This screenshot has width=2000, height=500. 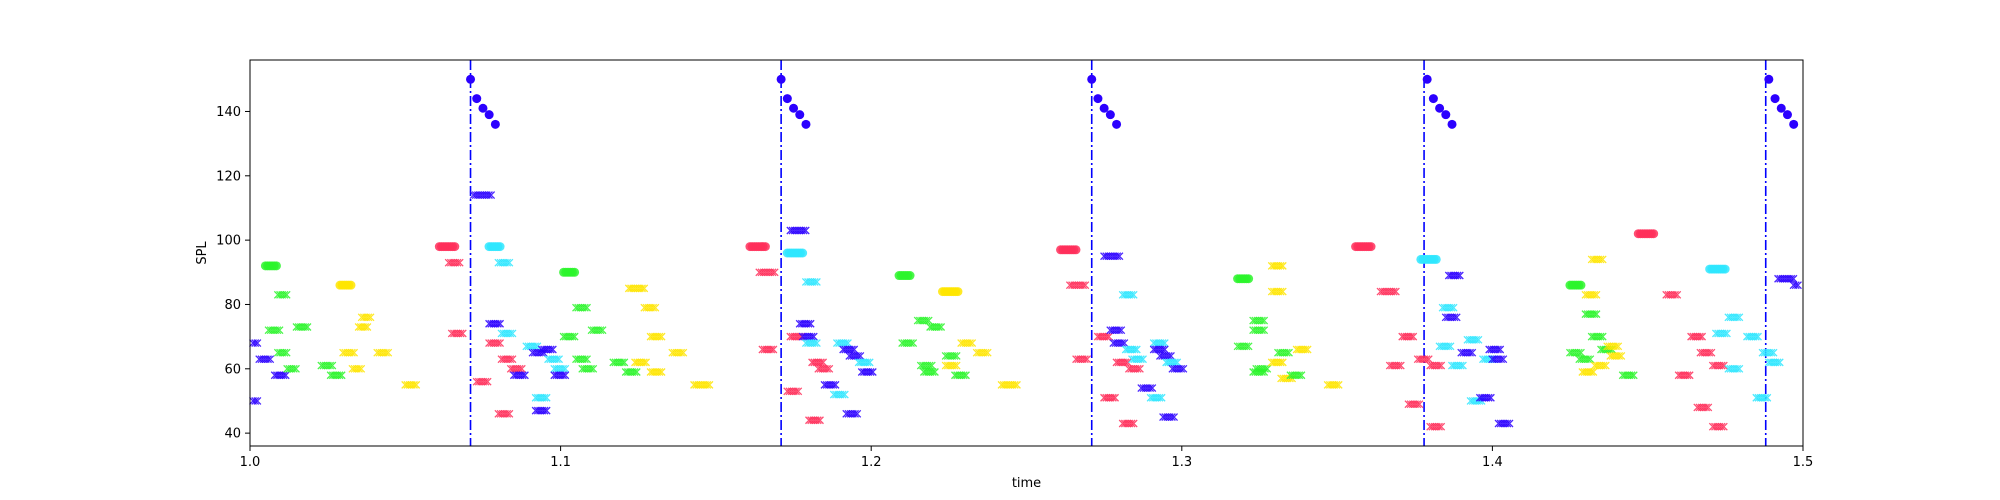 What do you see at coordinates (1026, 483) in the screenshot?
I see `x-axis-label: time` at bounding box center [1026, 483].